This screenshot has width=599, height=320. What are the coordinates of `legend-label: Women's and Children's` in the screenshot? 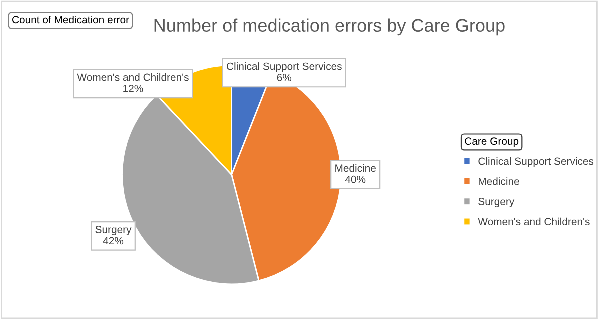 It's located at (534, 222).